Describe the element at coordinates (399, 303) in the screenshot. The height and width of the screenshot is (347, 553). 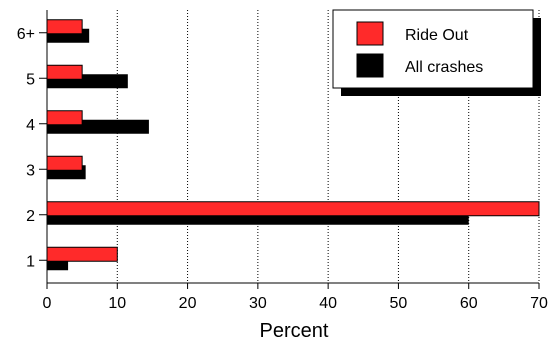
I see `x-tick-label-50: 50` at that location.